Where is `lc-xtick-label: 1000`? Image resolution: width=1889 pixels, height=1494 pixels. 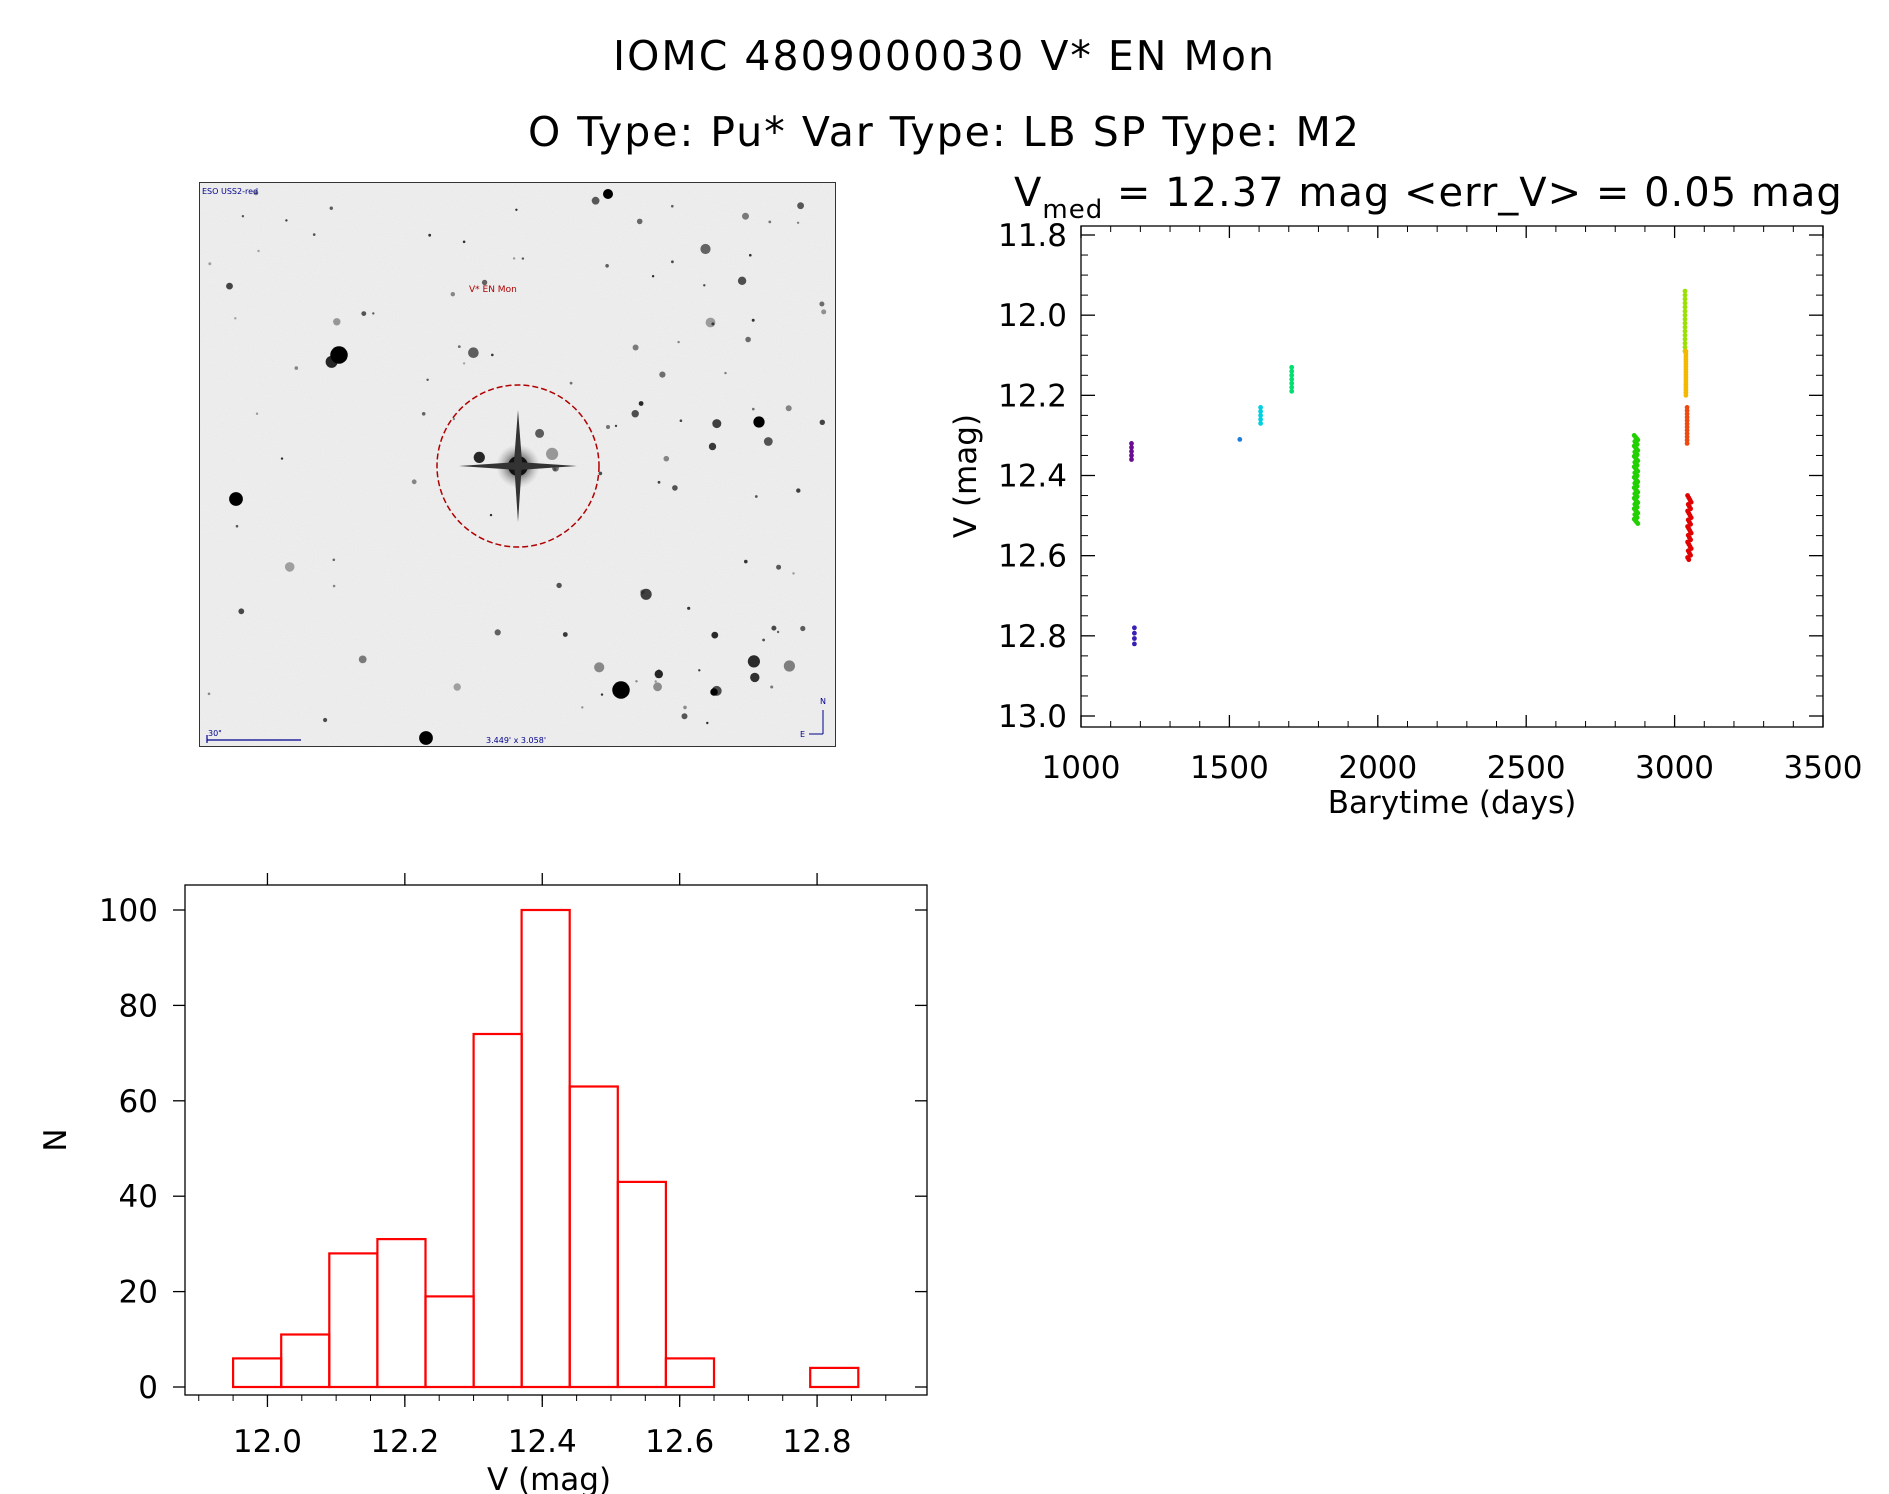 lc-xtick-label: 1000 is located at coordinates (1081, 768).